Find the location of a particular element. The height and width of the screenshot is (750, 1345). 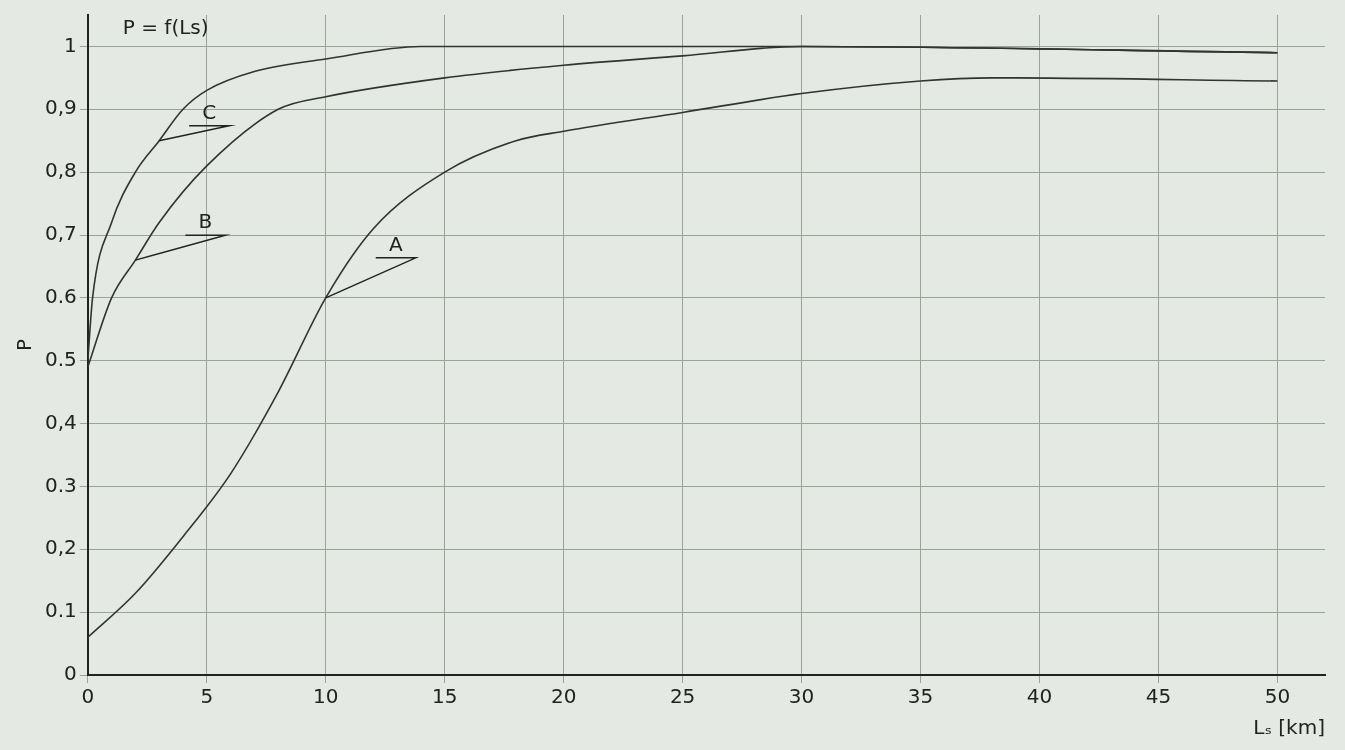

y-tick-label: 0,9 is located at coordinates (60, 107).